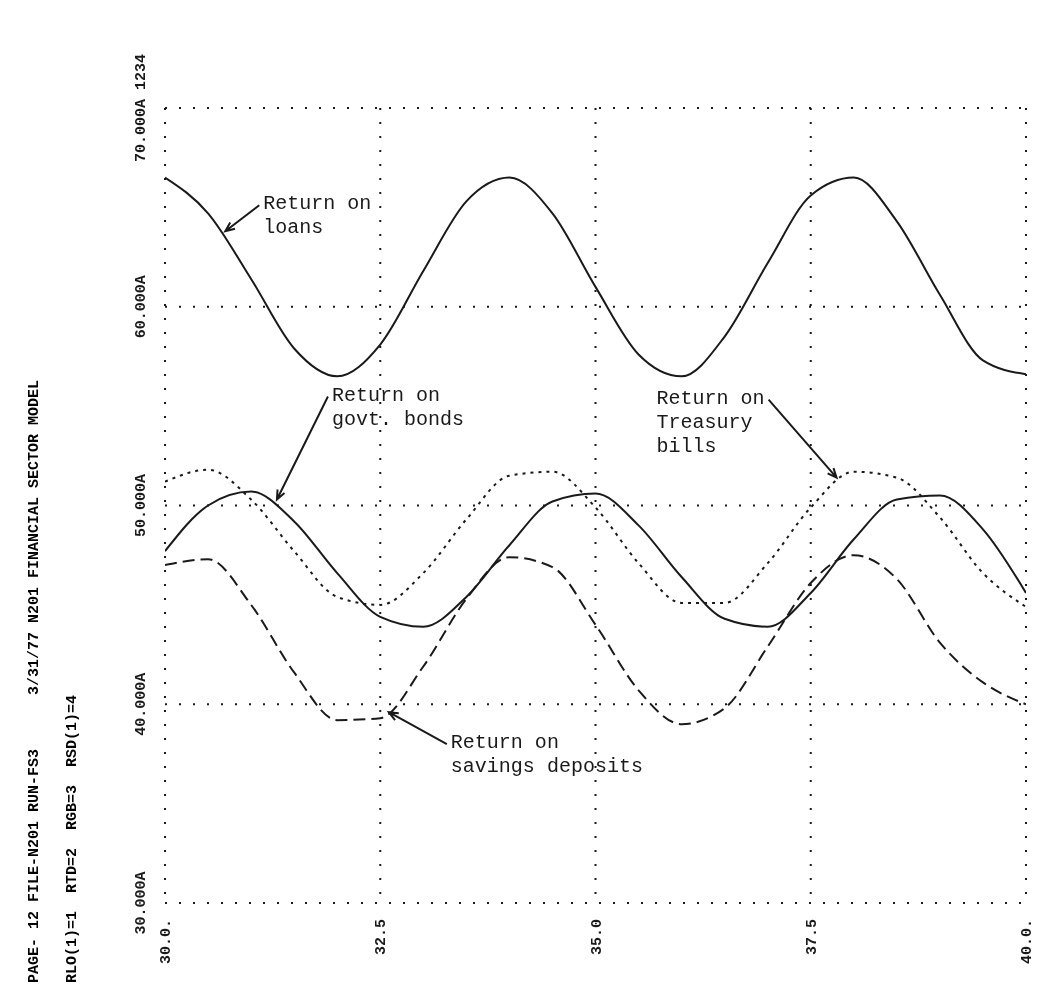 Image resolution: width=1044 pixels, height=999 pixels. I want to click on x-tick-label: 35.0, so click(597, 937).